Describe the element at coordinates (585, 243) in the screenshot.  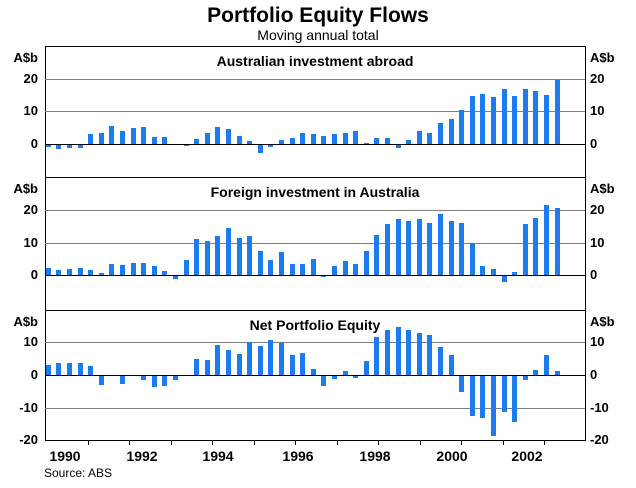
I see `plot-border-right` at that location.